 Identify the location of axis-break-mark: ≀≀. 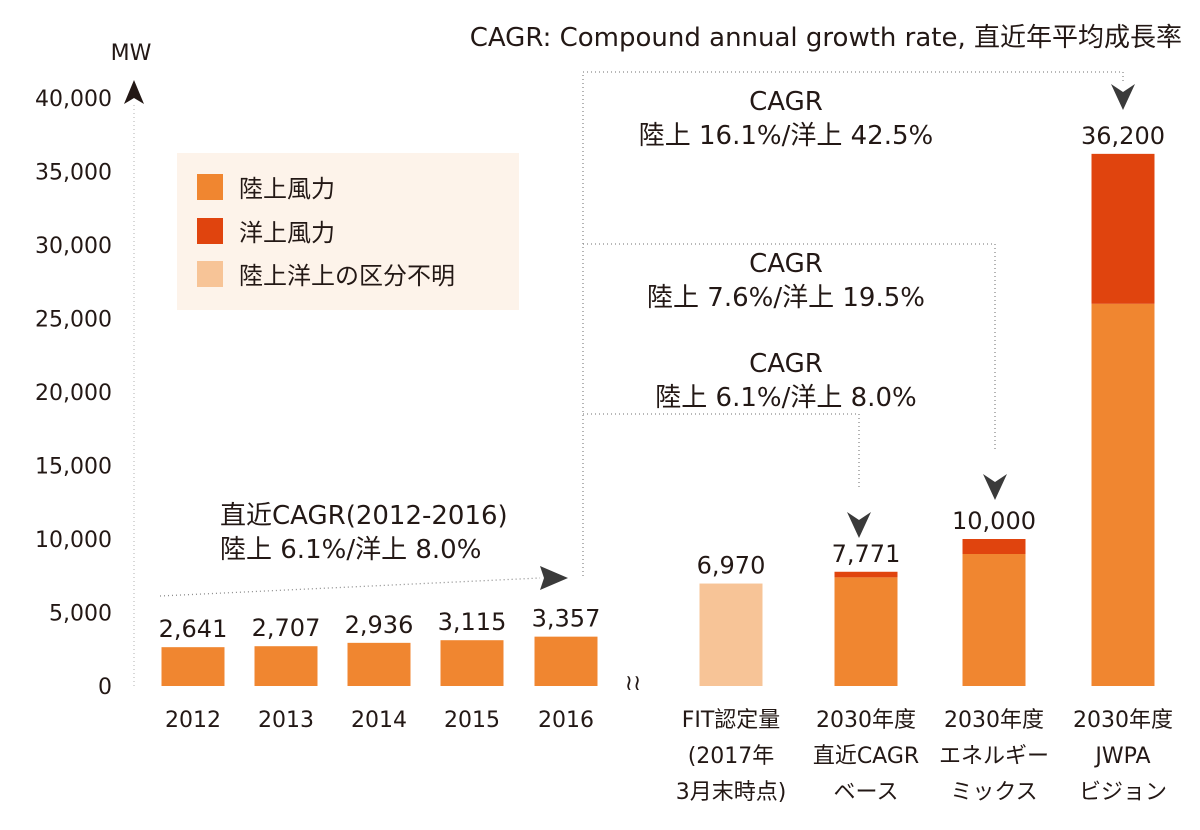
(633, 683).